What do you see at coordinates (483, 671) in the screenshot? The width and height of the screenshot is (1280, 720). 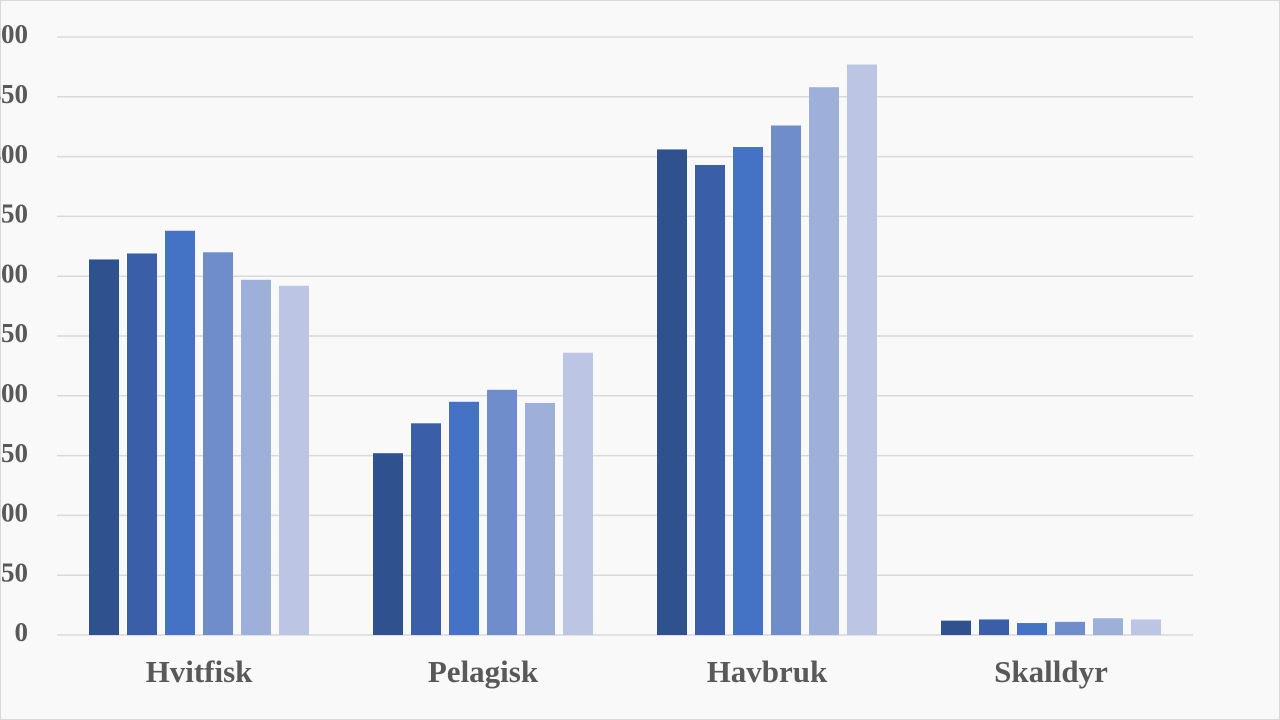 I see `x-tick-label: Pelagisk` at bounding box center [483, 671].